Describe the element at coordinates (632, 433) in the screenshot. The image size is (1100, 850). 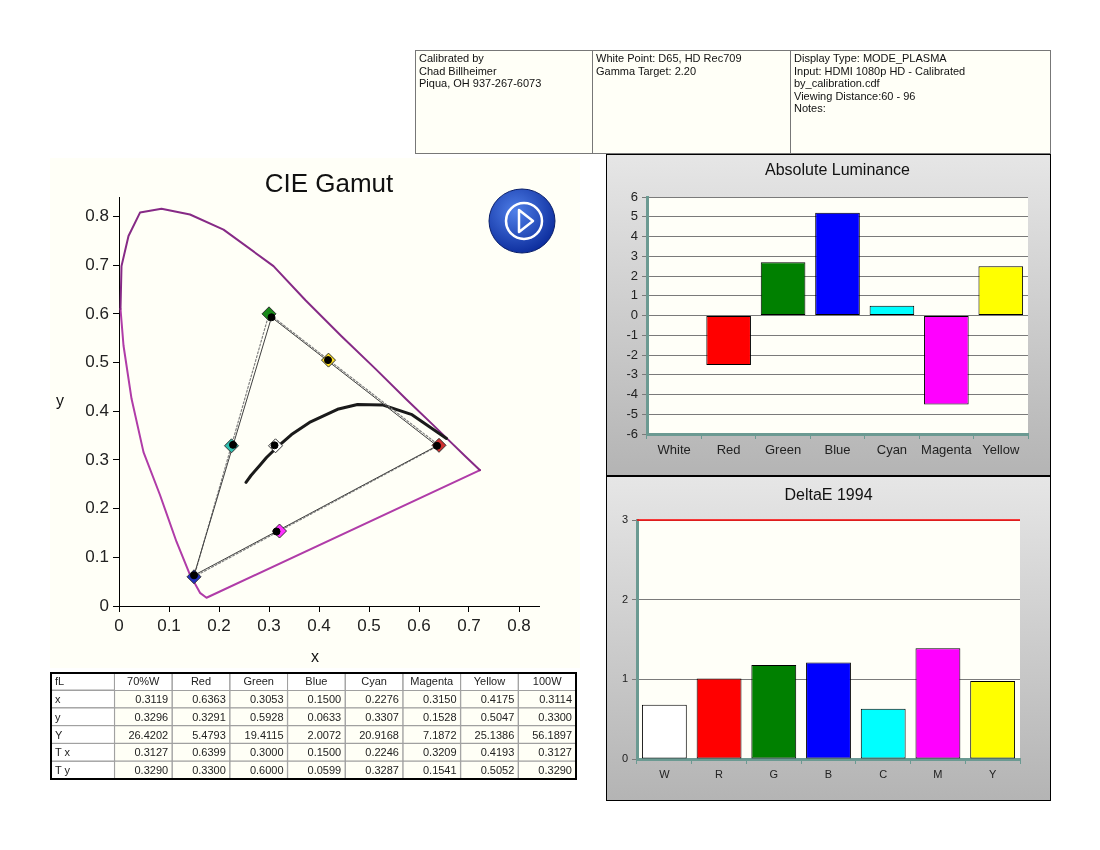
I see `y-tick-label: -6` at that location.